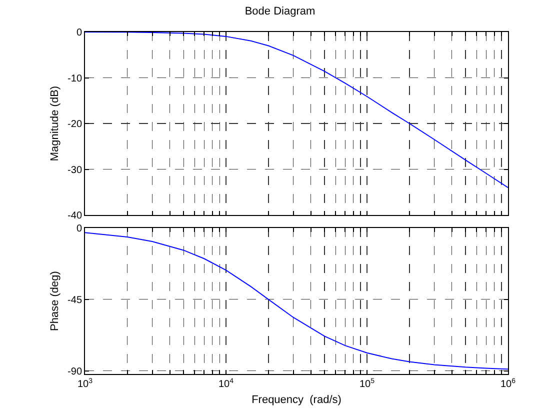 Image resolution: width=560 pixels, height=420 pixels. What do you see at coordinates (55, 124) in the screenshot?
I see `y-axis-title: Magnitude (dB)` at bounding box center [55, 124].